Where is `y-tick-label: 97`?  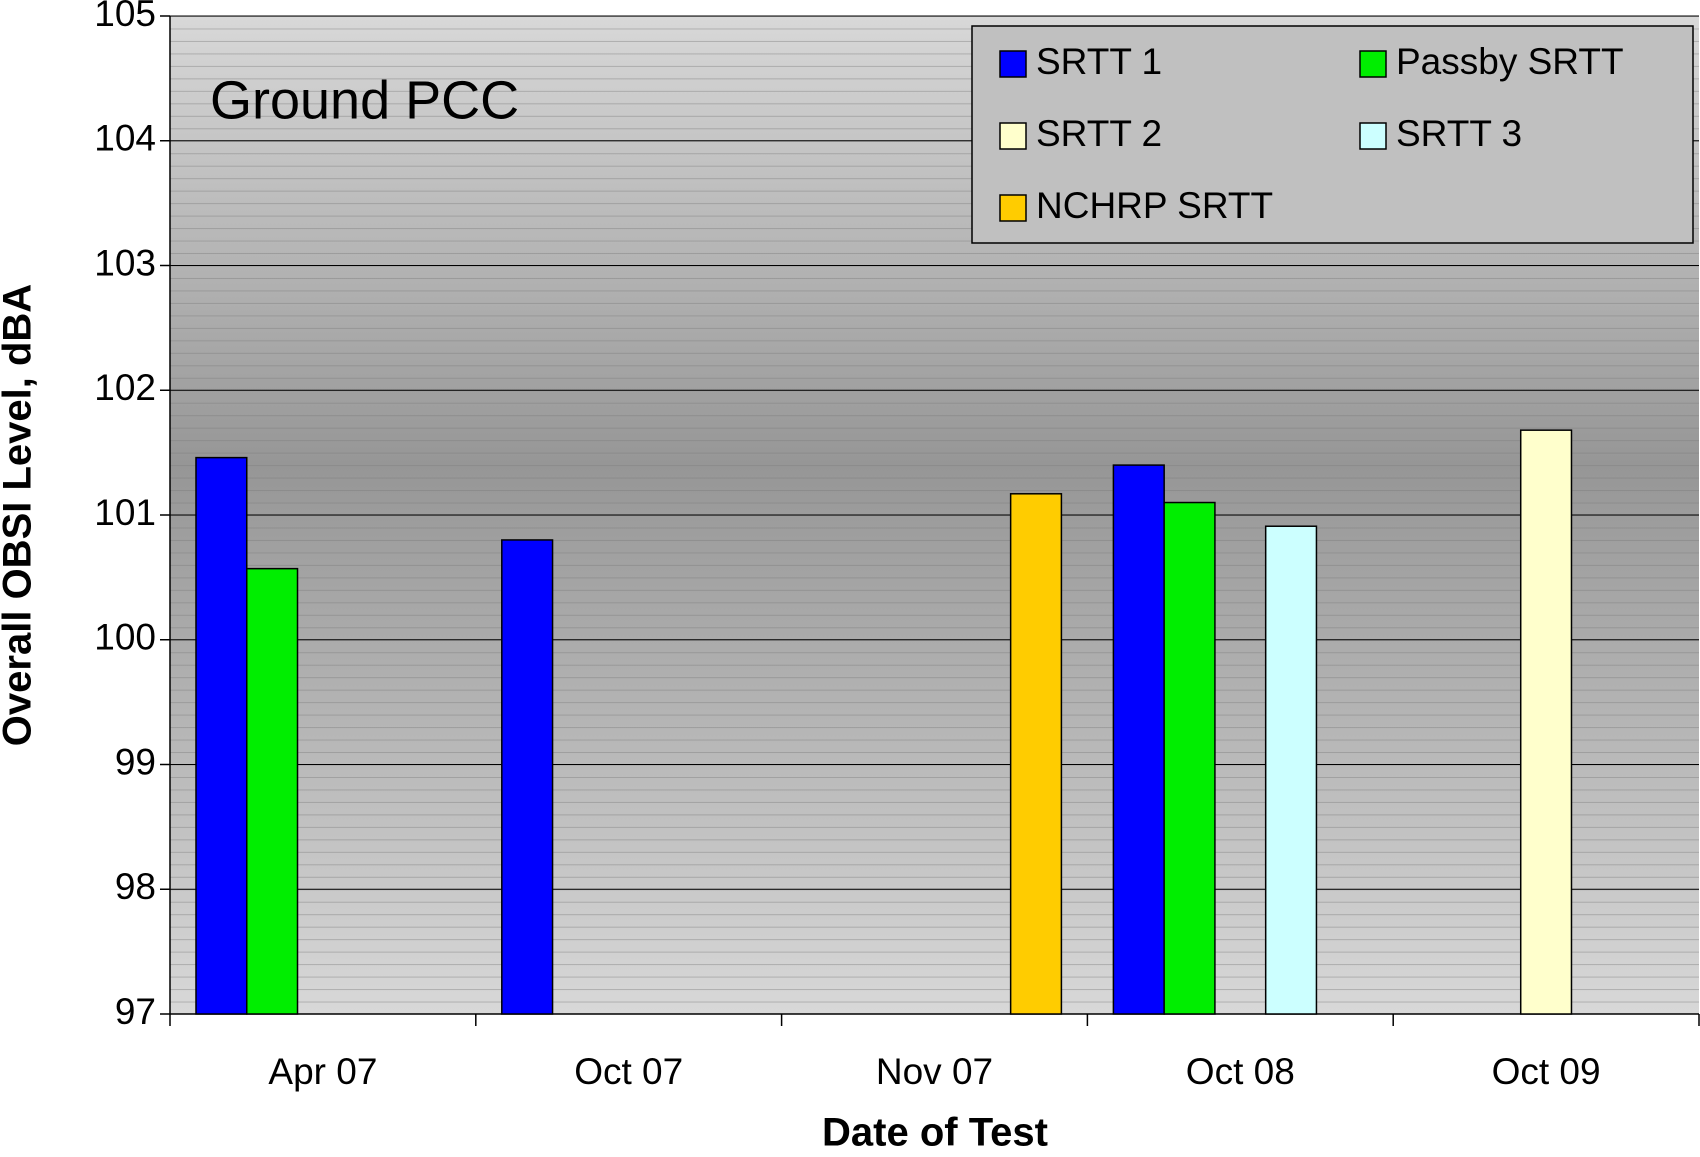 y-tick-label: 97 is located at coordinates (135, 1011).